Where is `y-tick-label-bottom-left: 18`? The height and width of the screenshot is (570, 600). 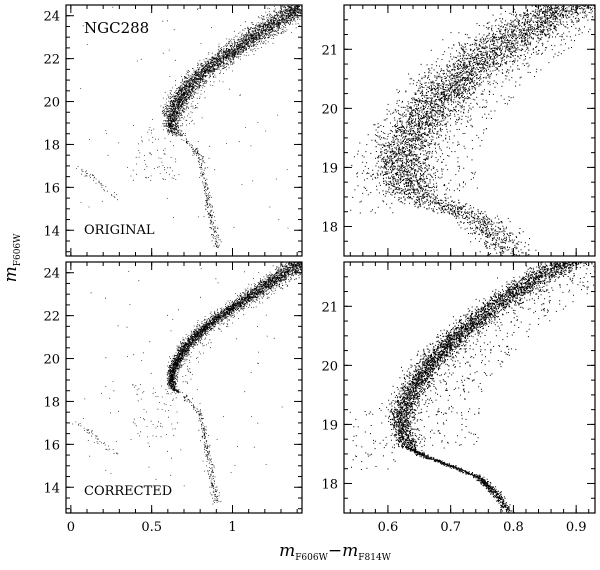
y-tick-label-bottom-left: 18 is located at coordinates (51, 402).